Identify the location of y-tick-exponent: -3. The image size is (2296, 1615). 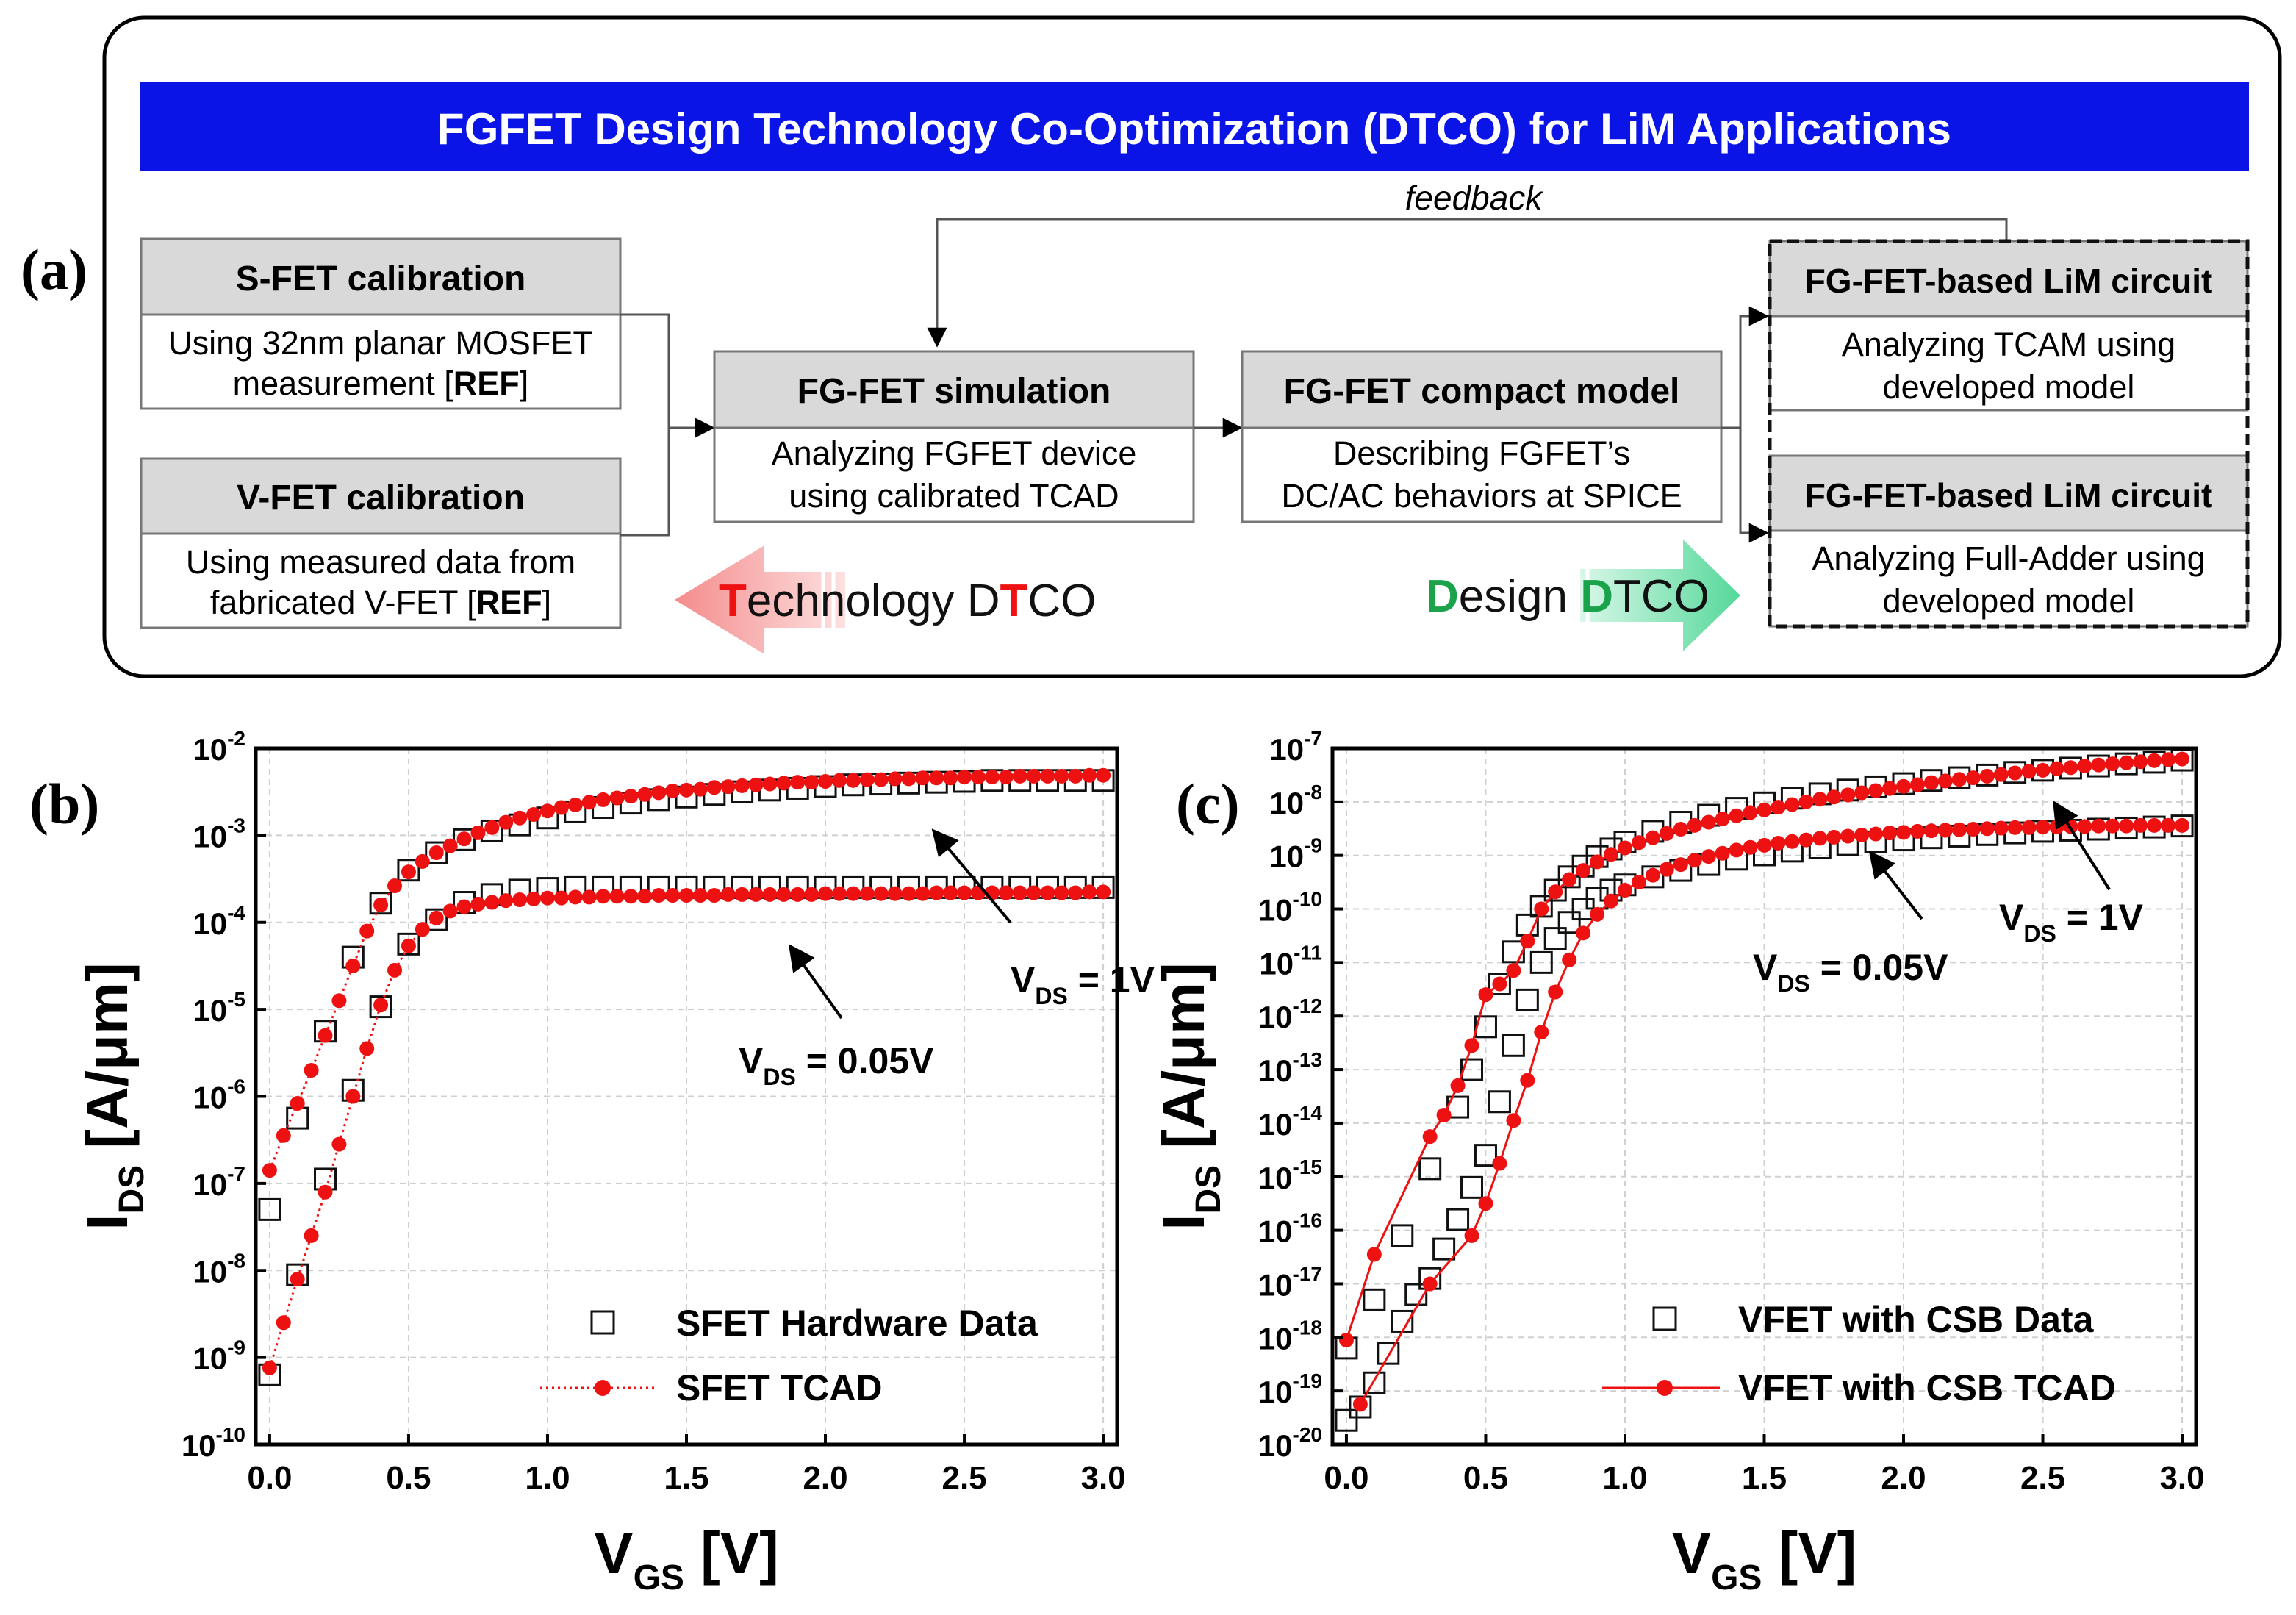
(236, 826).